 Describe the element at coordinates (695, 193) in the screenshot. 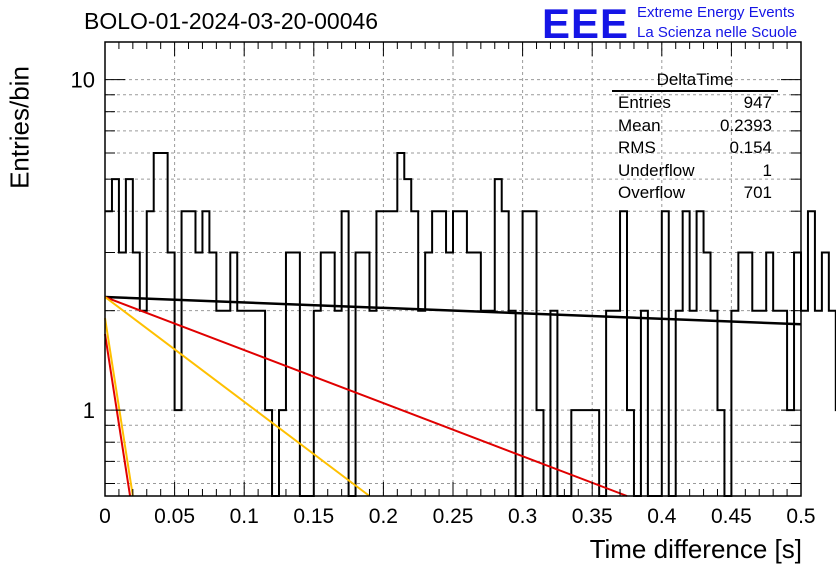

I see `stats-row-overflow: Overflow 701` at that location.